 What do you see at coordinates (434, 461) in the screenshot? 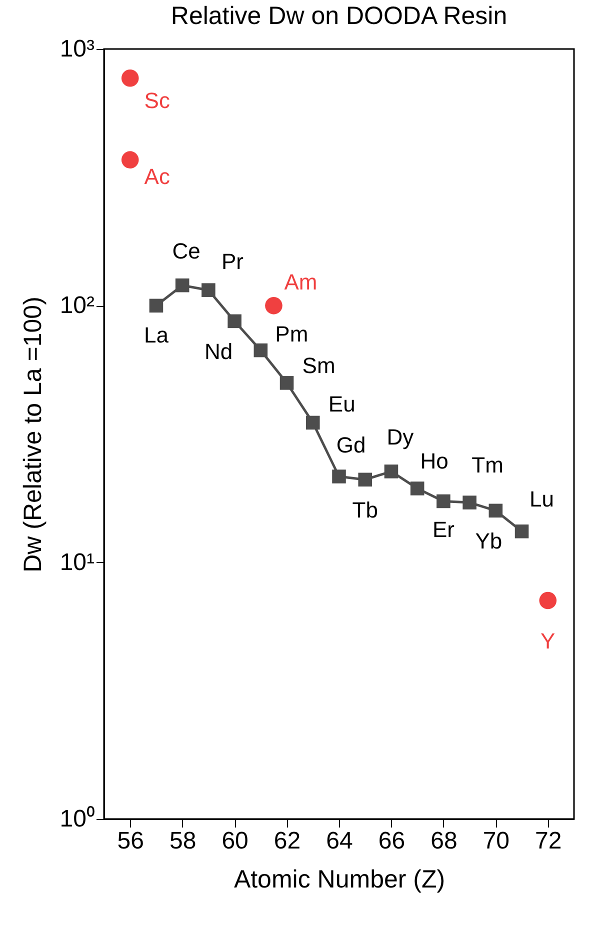
I see `annotation: Ho` at bounding box center [434, 461].